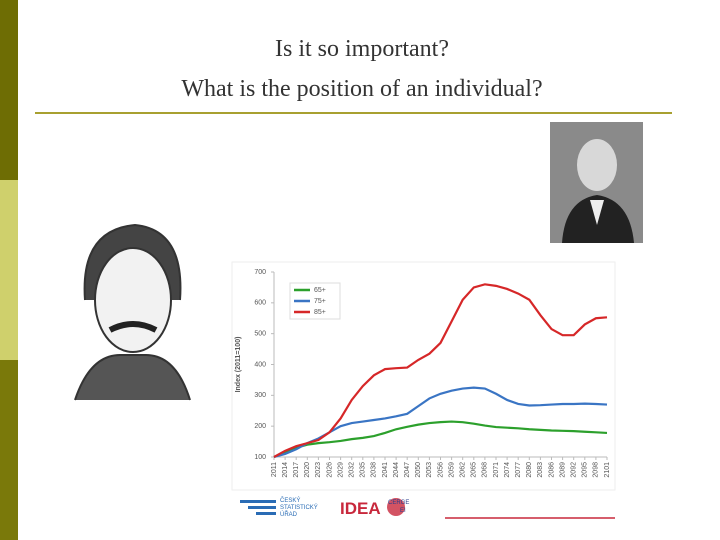 The height and width of the screenshot is (540, 720). What do you see at coordinates (260, 364) in the screenshot?
I see `y-tick-label: 400` at bounding box center [260, 364].